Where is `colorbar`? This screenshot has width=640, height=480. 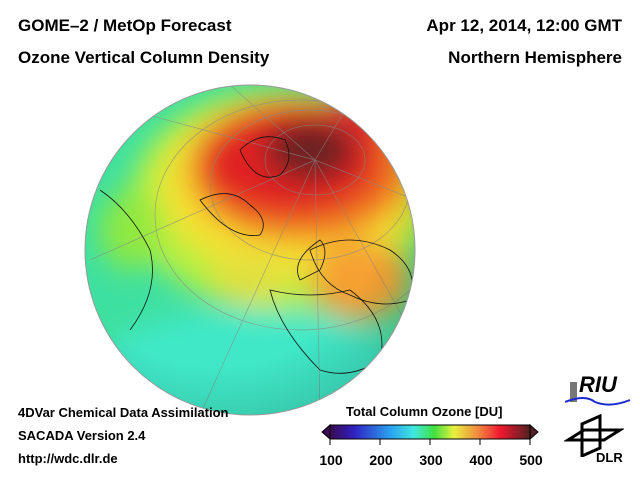
colorbar is located at coordinates (430, 434).